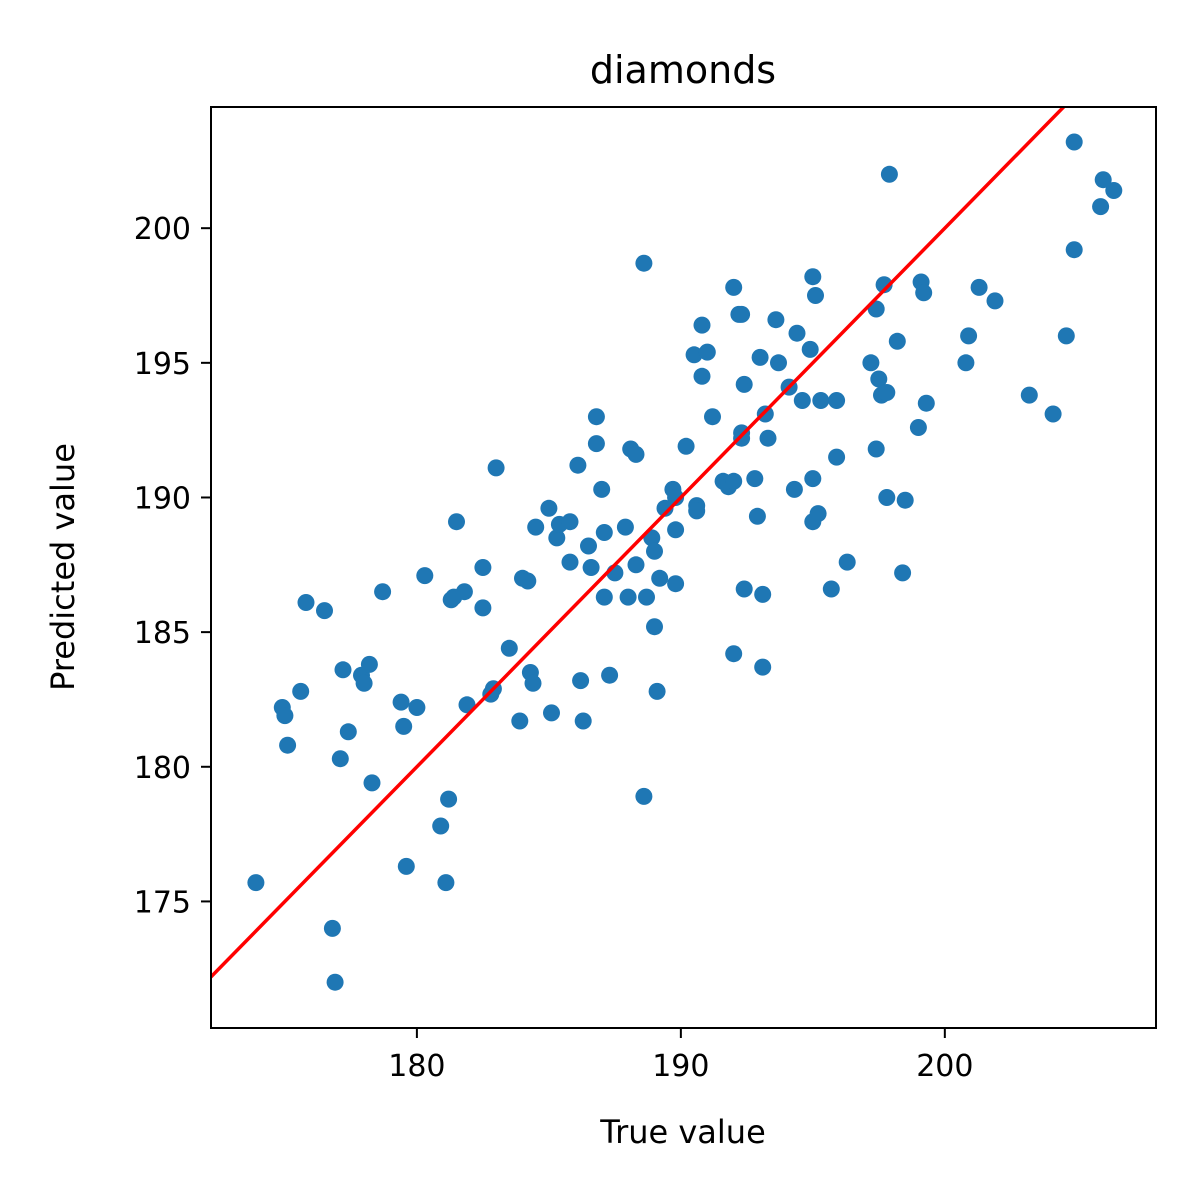  Describe the element at coordinates (944, 1066) in the screenshot. I see `x-tick-label: 200` at that location.